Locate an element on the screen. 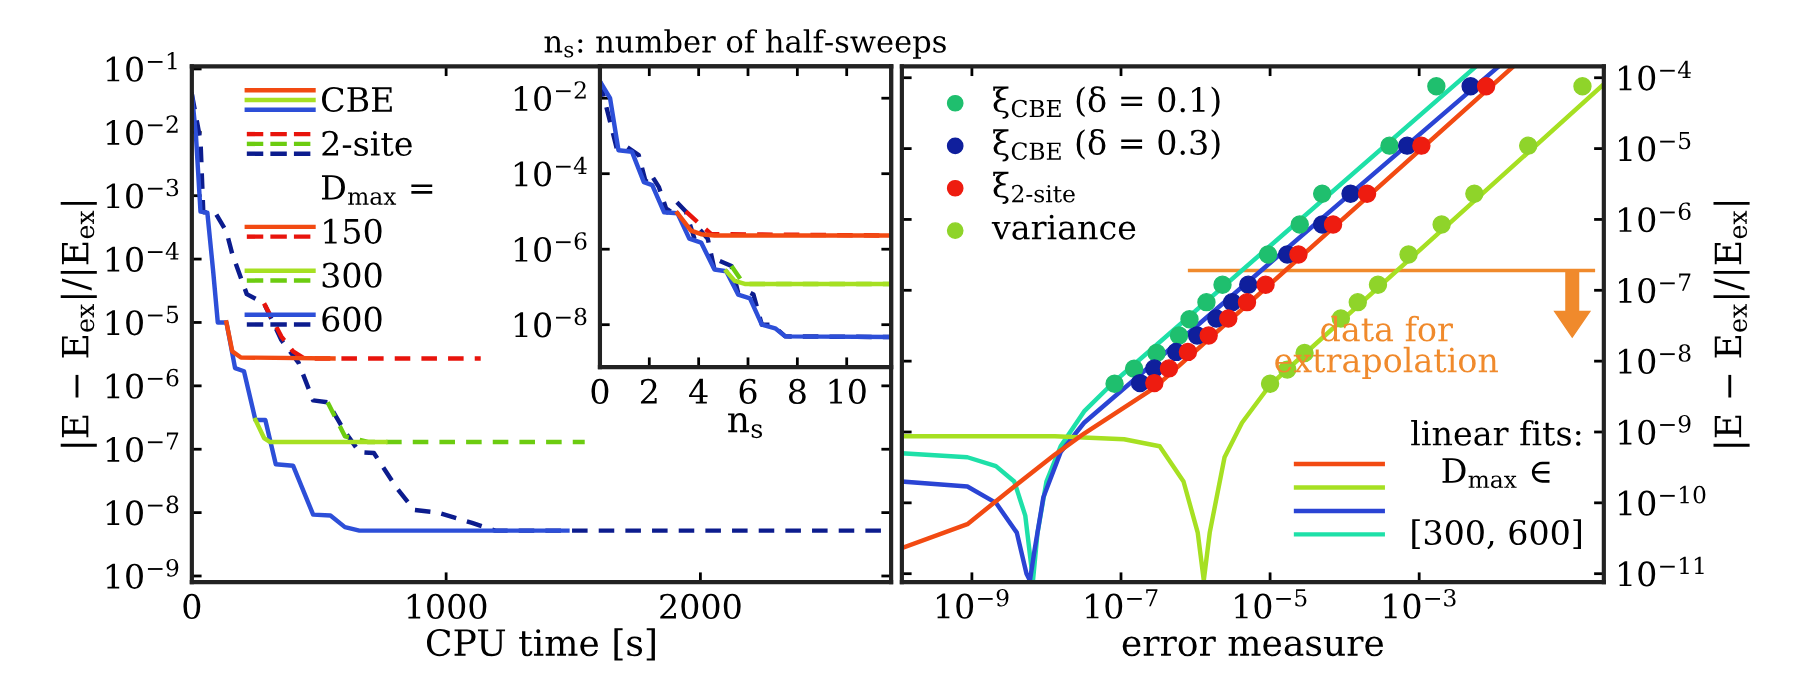  legend-label: ξ$_{2-site}$ is located at coordinates (1034, 187).